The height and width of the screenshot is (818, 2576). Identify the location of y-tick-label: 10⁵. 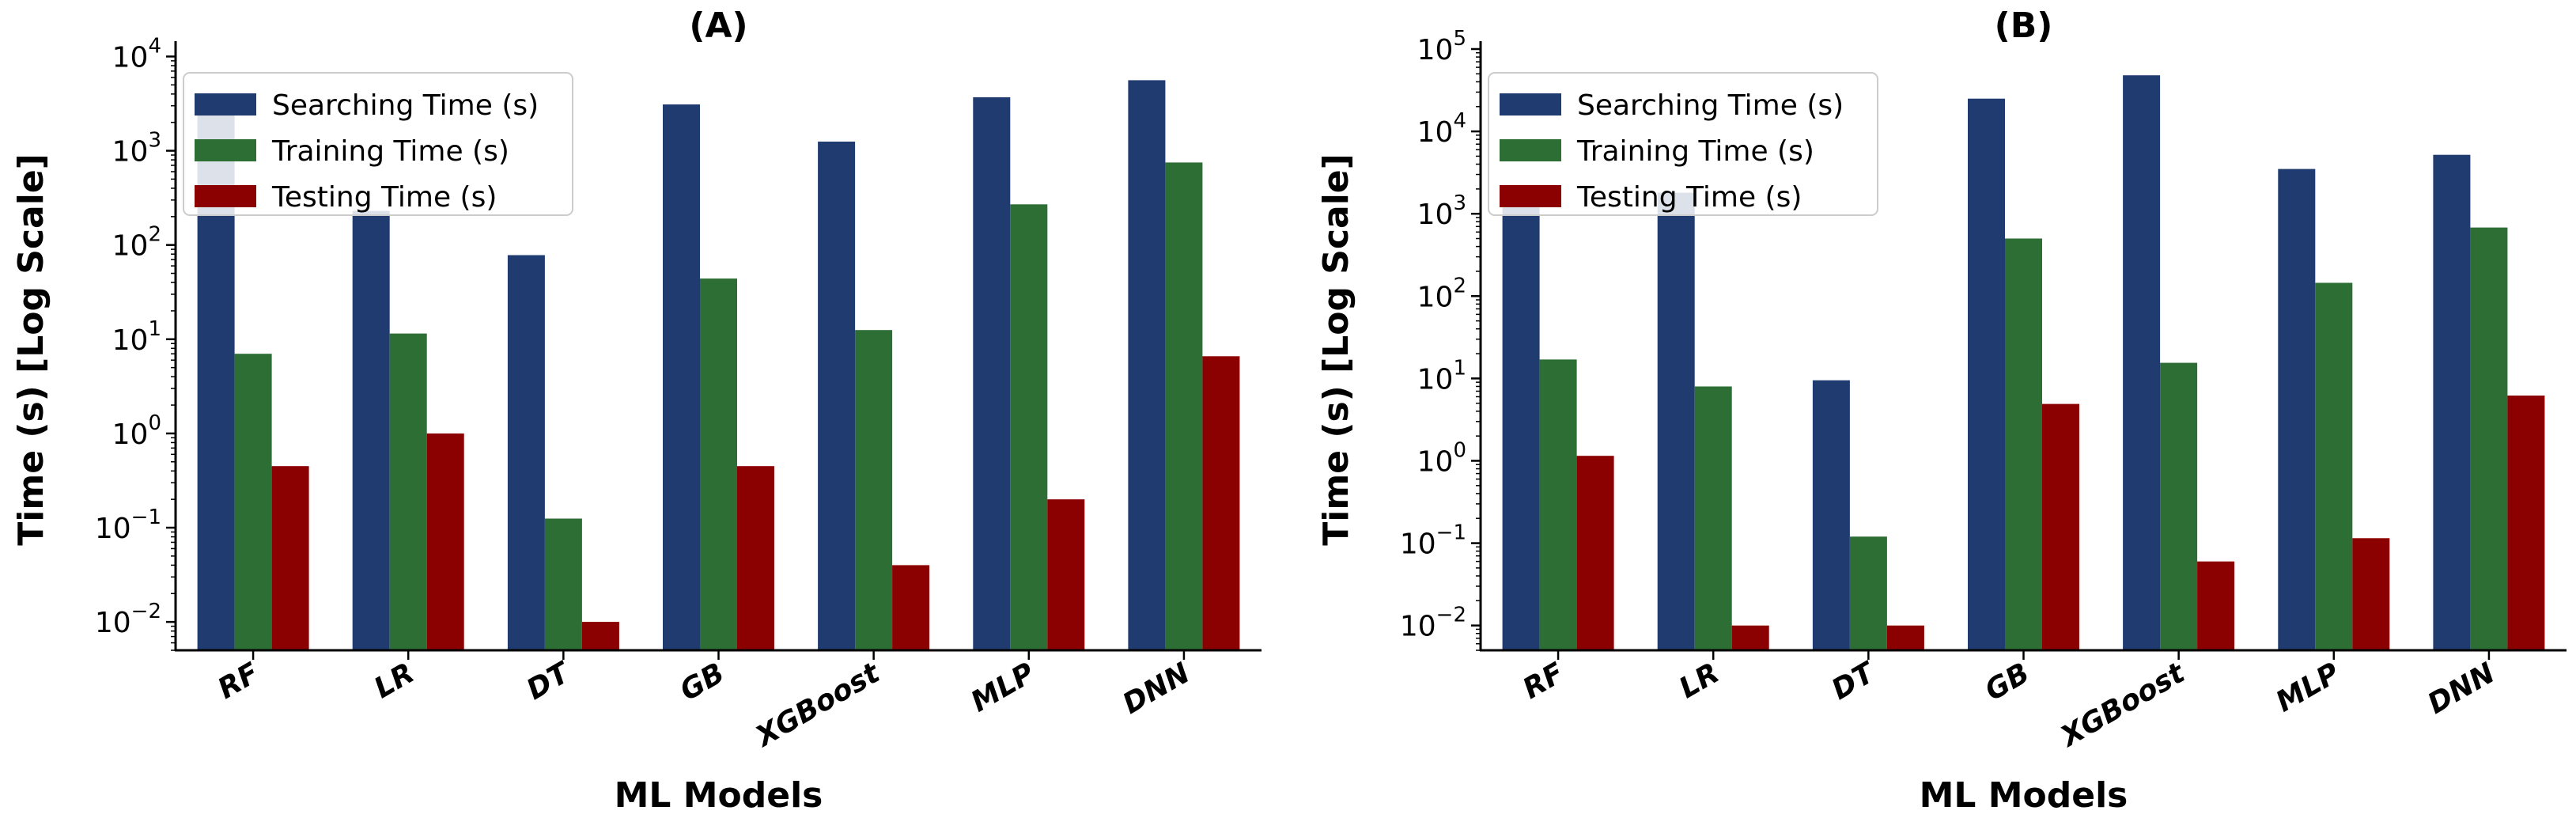
(1442, 46).